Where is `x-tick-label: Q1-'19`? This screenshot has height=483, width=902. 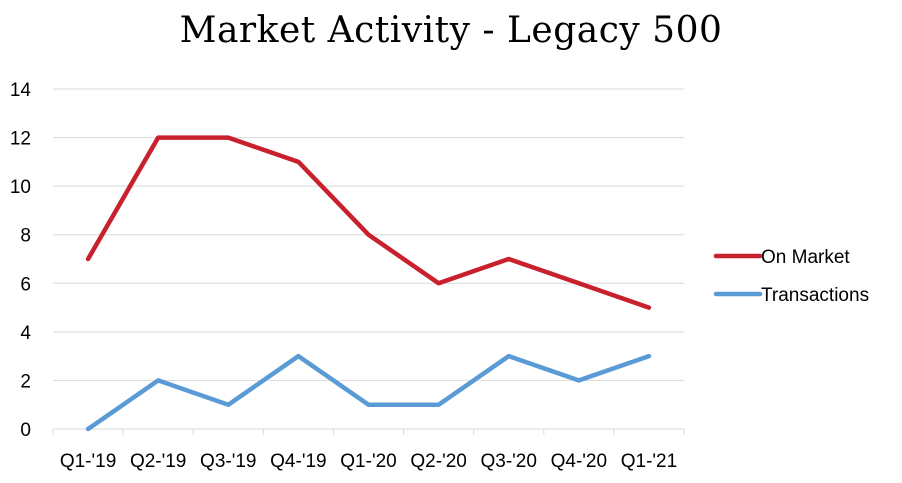 x-tick-label: Q1-'19 is located at coordinates (88, 461).